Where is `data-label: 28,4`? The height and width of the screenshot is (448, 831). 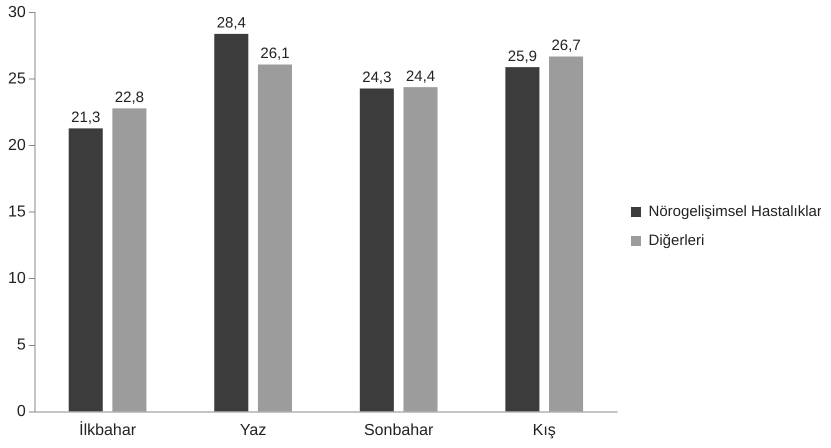
data-label: 28,4 is located at coordinates (231, 23).